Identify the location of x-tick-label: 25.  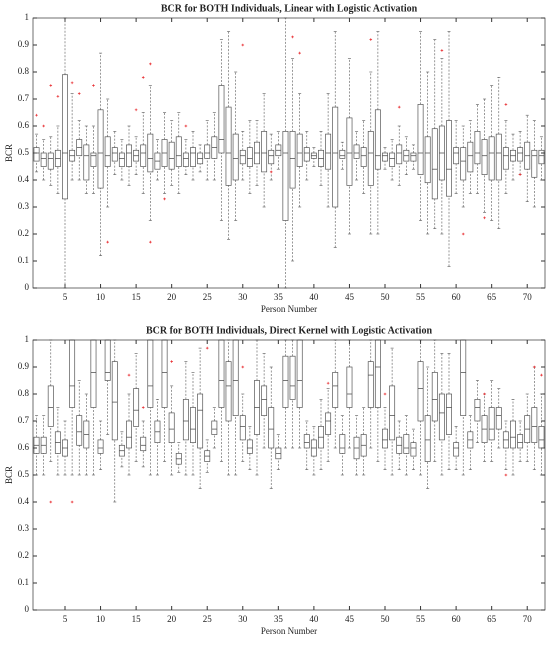
(208, 619).